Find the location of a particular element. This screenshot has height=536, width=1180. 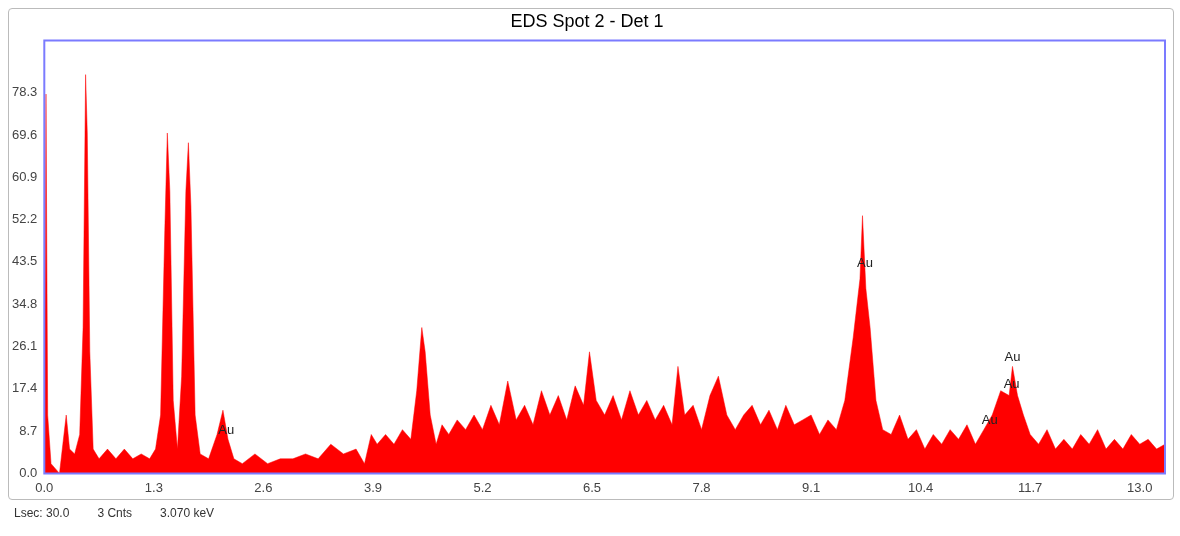

text: Lsec: 30.0 is located at coordinates (42, 513).